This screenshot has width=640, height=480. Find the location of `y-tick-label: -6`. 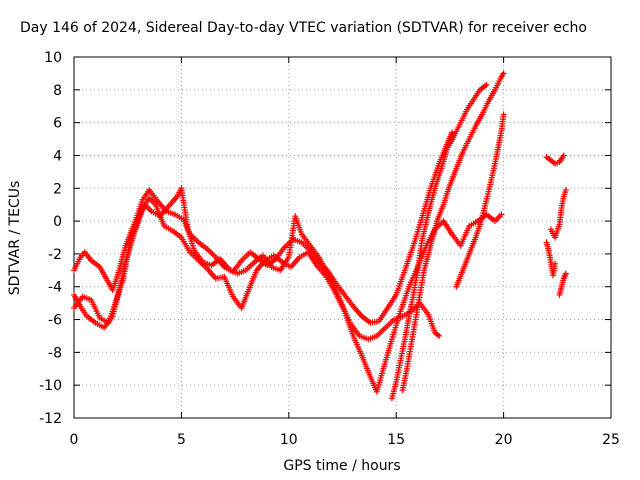

y-tick-label: -6 is located at coordinates (55, 321).